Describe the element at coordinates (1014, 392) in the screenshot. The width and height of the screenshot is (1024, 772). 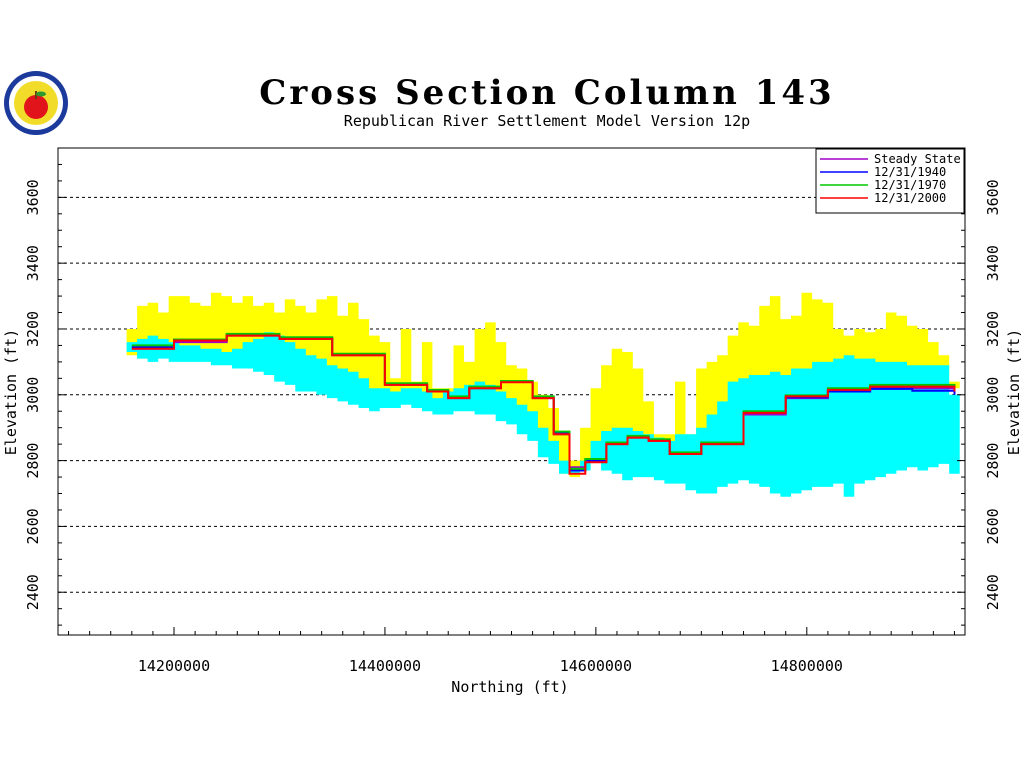
I see `y-axis-label-right: Elevation (ft)` at that location.